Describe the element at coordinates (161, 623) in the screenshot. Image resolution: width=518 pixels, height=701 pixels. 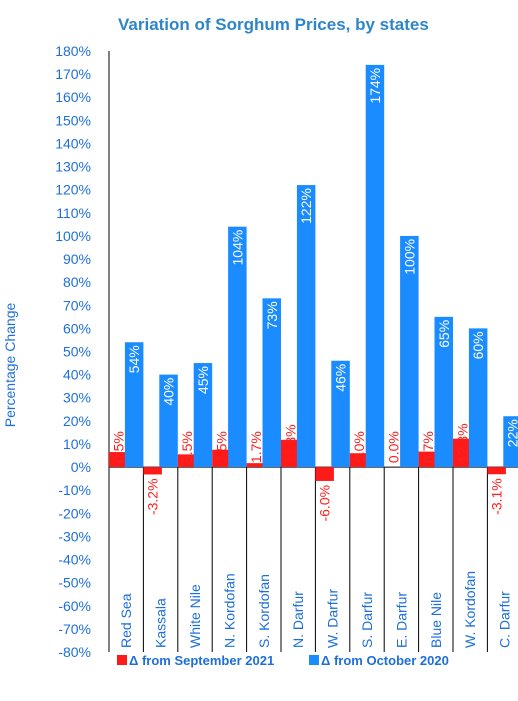
I see `category-label: Kassala` at that location.